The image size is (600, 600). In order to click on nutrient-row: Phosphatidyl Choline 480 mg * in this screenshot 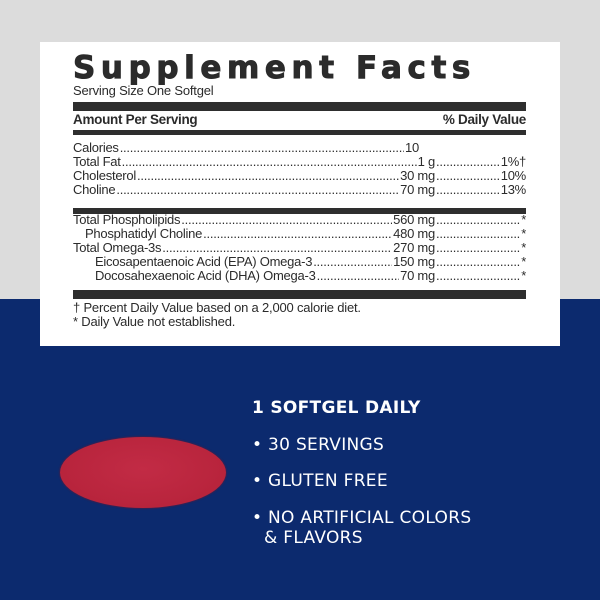, I will do `click(299, 234)`.